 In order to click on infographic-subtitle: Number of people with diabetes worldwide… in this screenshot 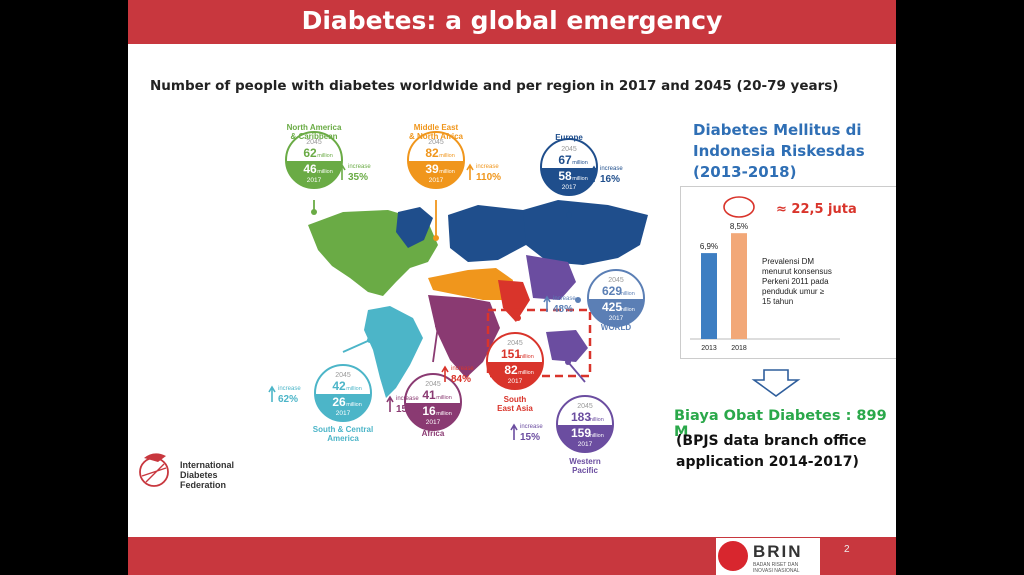, I will do `click(494, 86)`.